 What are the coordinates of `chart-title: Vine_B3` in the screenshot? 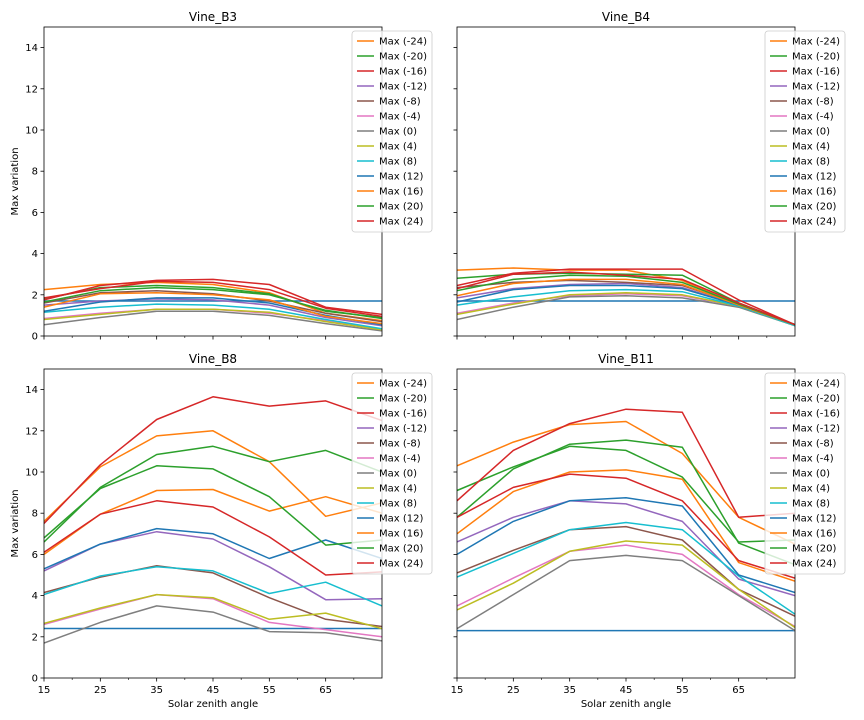 It's located at (213, 17).